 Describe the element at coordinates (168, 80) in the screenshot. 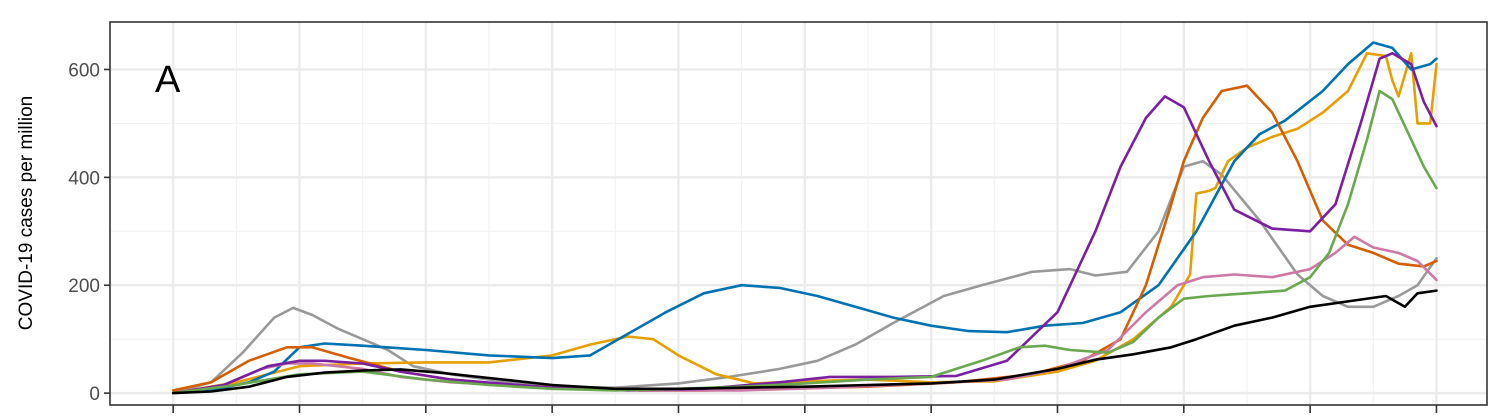

I see `panel-label: A` at that location.